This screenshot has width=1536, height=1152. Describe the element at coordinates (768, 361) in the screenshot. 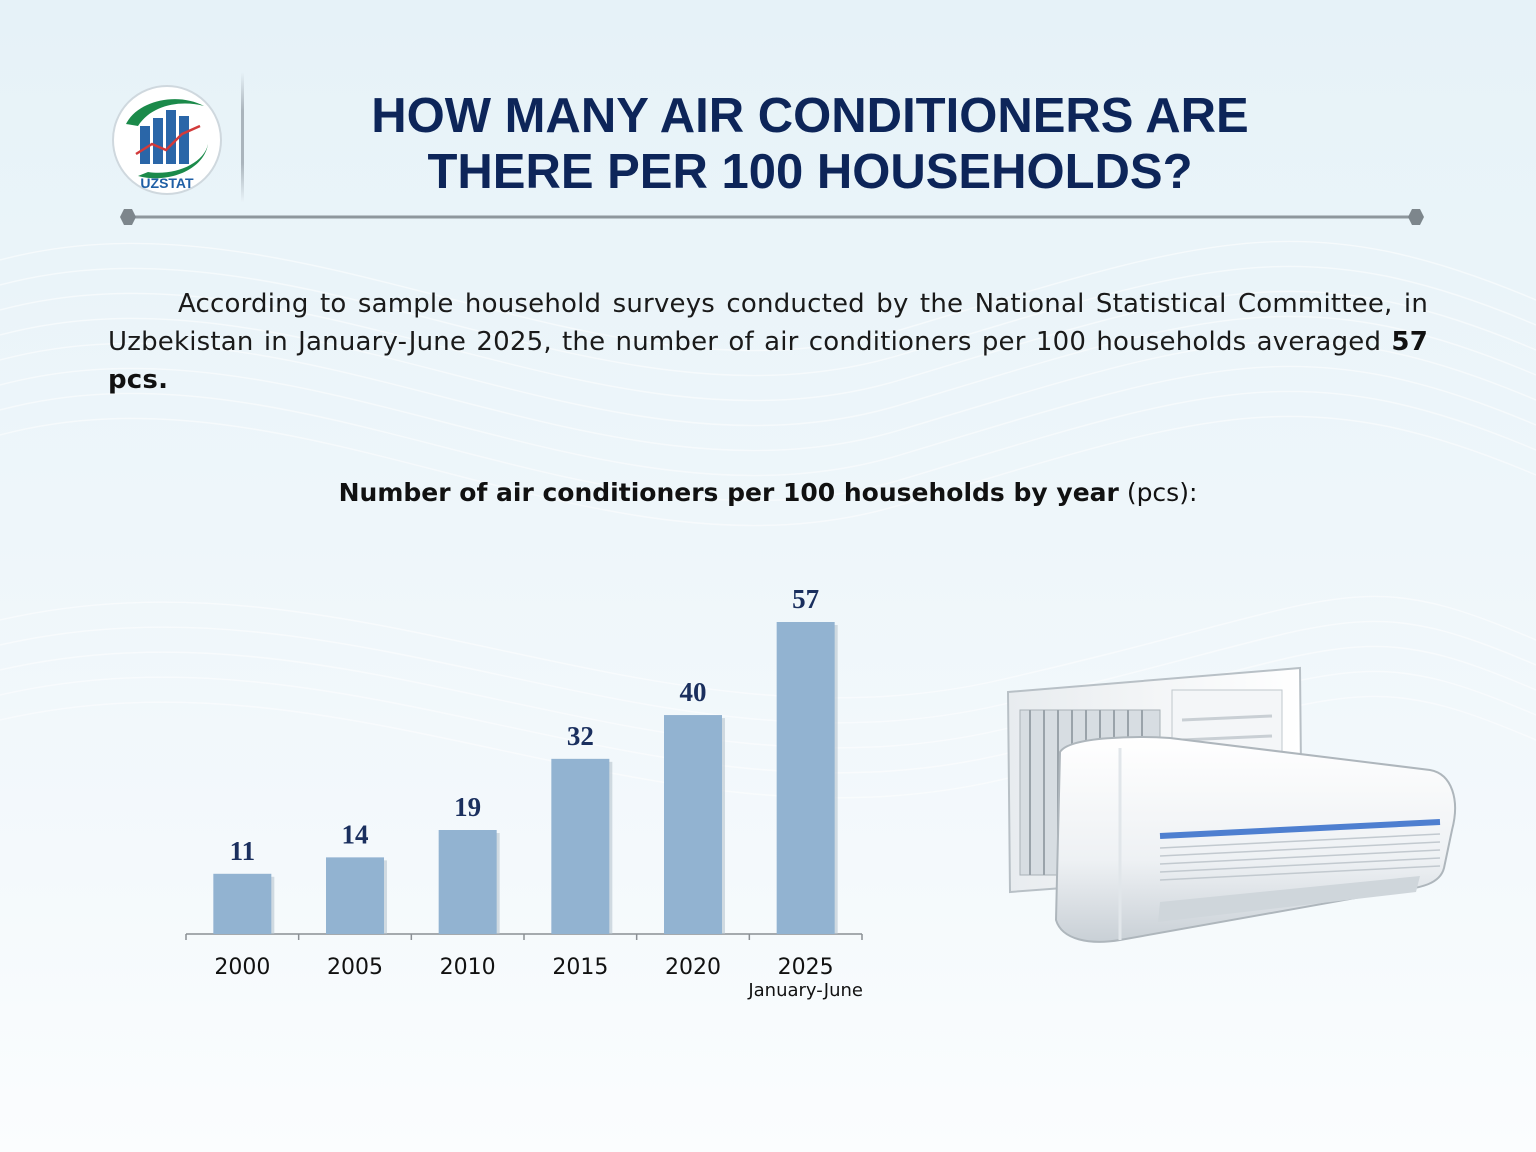

I see `intro-highlight: 57 pcs.` at that location.